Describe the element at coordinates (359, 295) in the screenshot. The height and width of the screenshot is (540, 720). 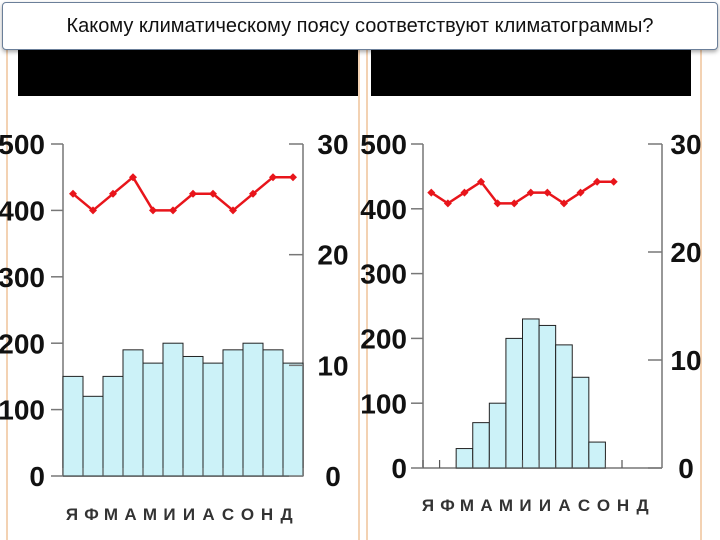
I see `center-edge-stripe-left` at that location.